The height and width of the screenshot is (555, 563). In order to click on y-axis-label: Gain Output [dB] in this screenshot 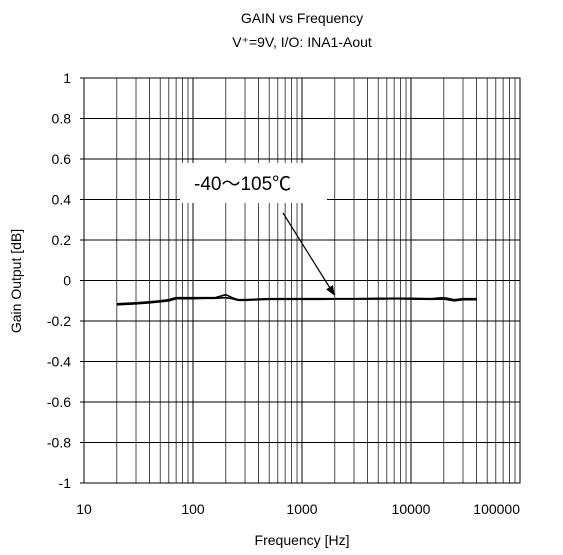, I will do `click(16, 281)`.